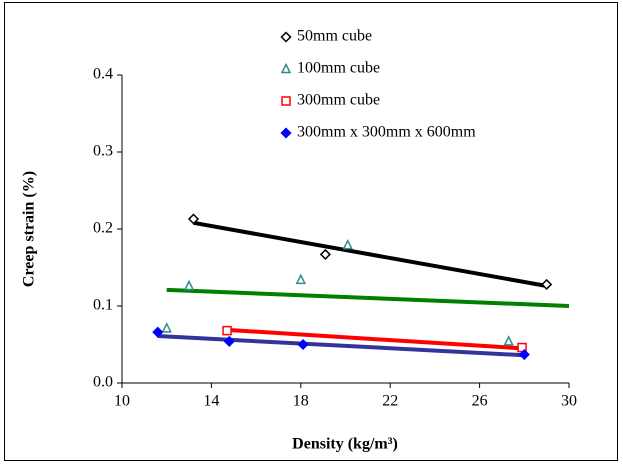 This screenshot has height=464, width=623. I want to click on x-tick-label: 18, so click(301, 401).